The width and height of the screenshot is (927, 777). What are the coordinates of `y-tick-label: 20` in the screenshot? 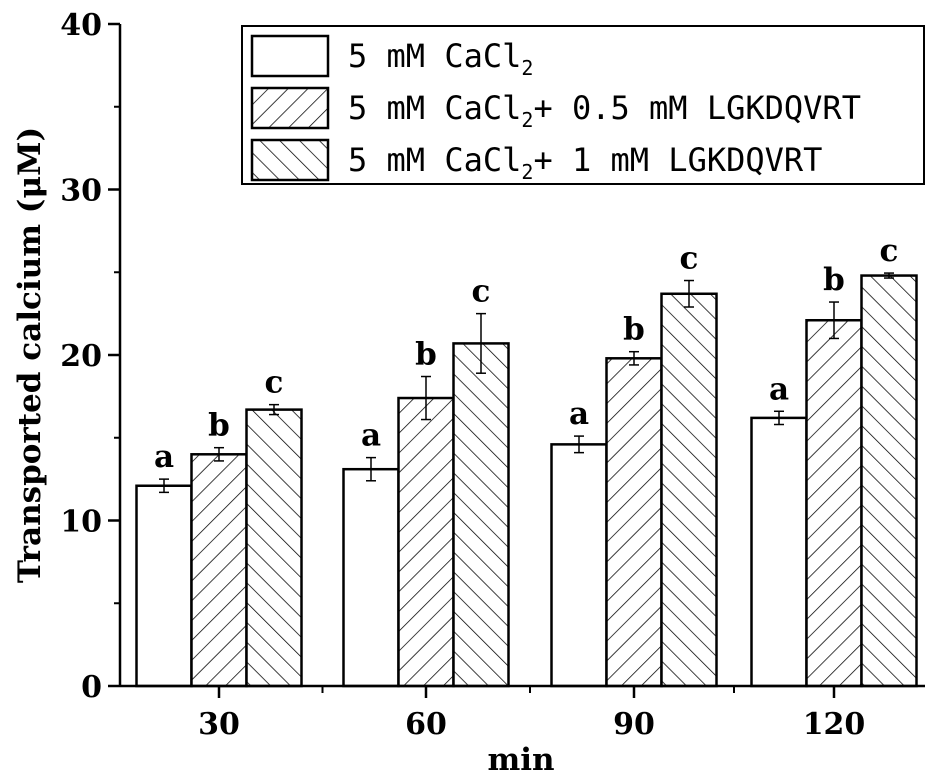 It's located at (81, 356).